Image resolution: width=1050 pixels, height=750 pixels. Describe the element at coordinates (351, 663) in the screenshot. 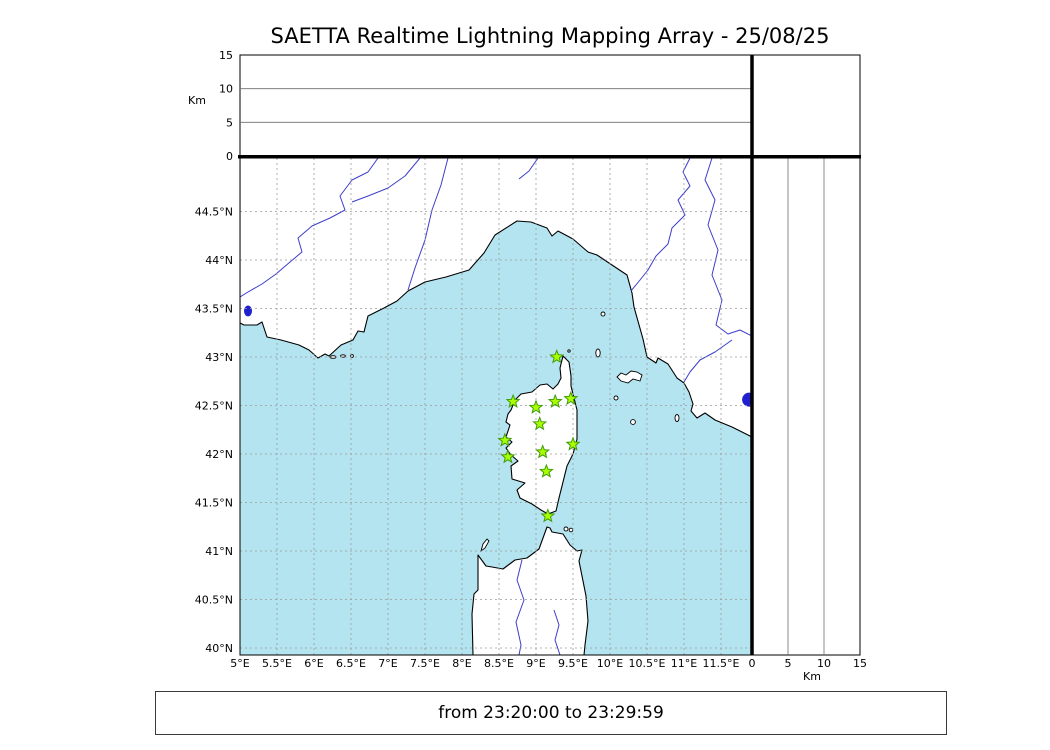

I see `lon-tick-label: 6.5°E` at that location.